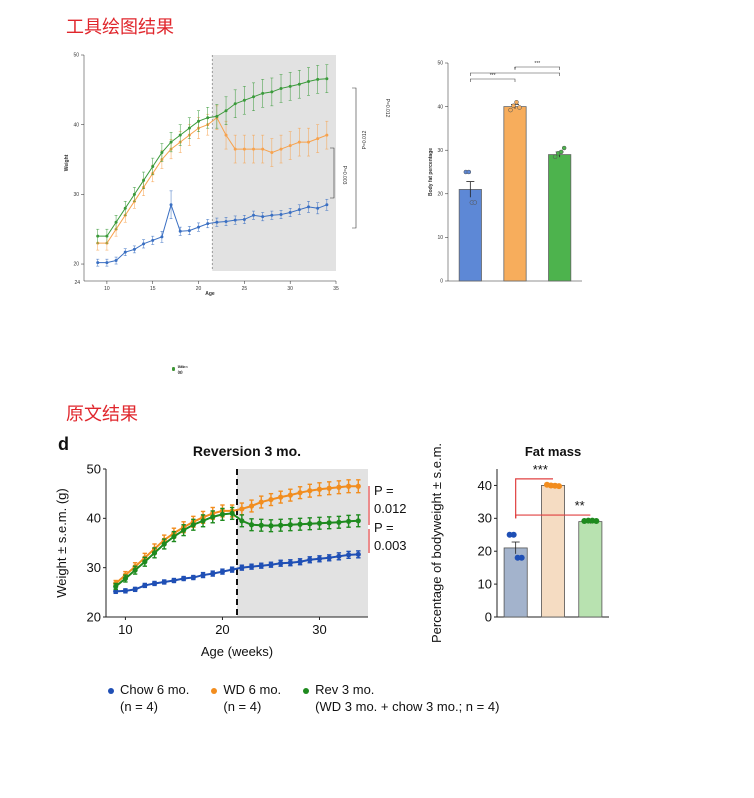  Describe the element at coordinates (596, 520) in the screenshot. I see `paper_bar-bar-point` at that location.